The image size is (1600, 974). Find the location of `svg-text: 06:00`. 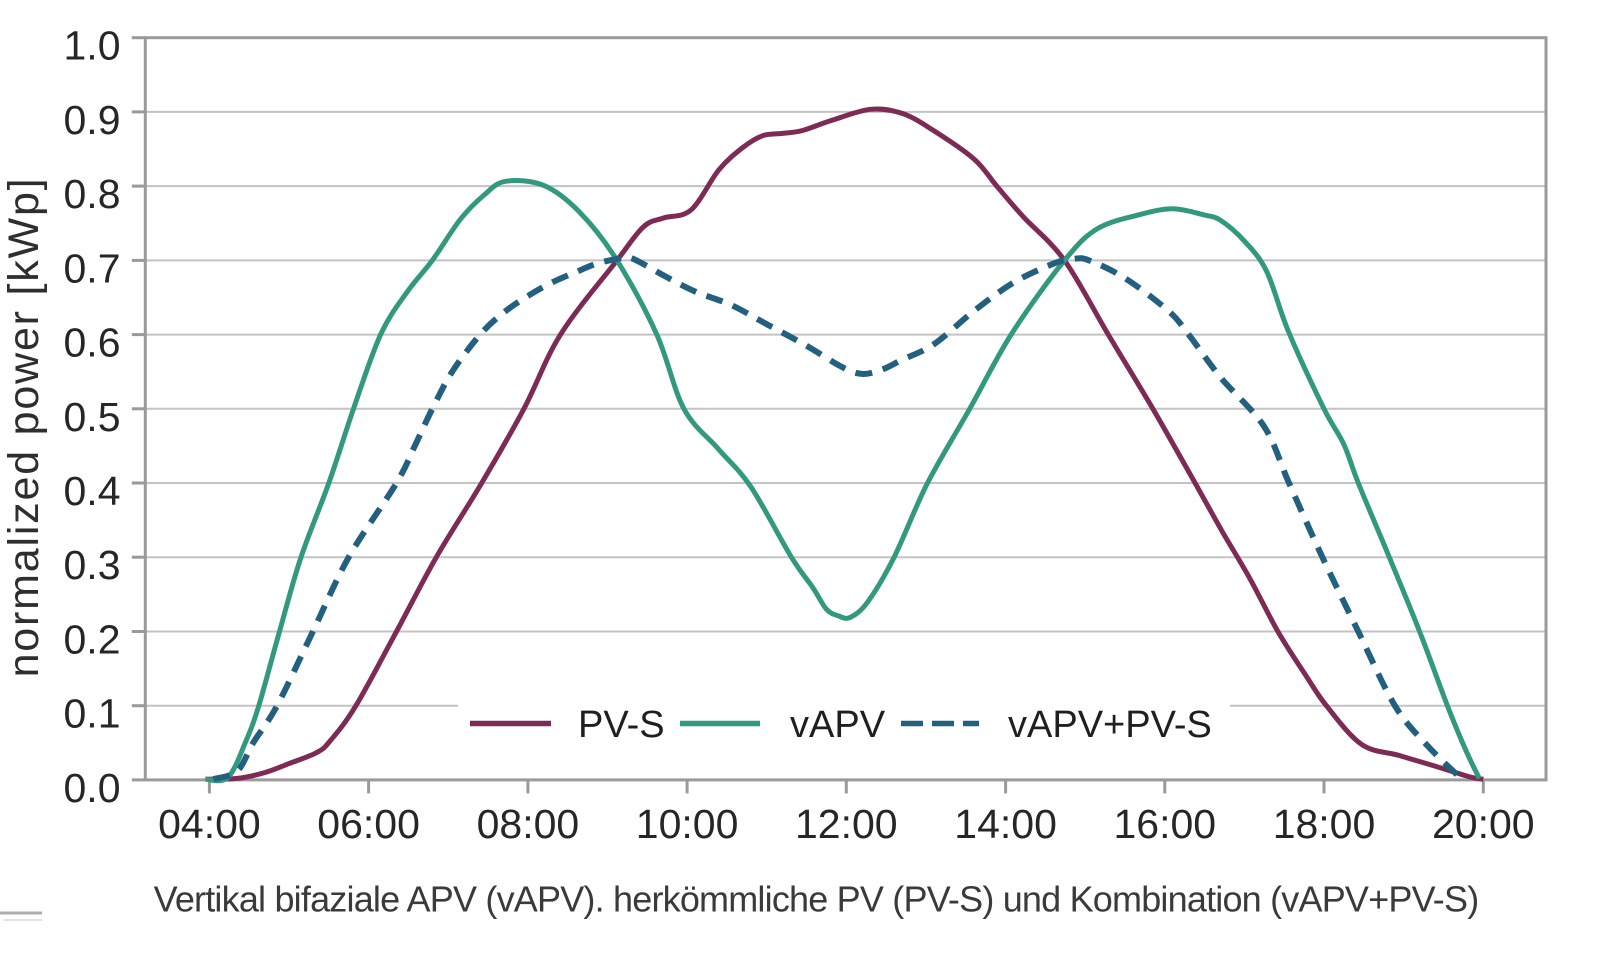

svg-text: 06:00 is located at coordinates (368, 824).